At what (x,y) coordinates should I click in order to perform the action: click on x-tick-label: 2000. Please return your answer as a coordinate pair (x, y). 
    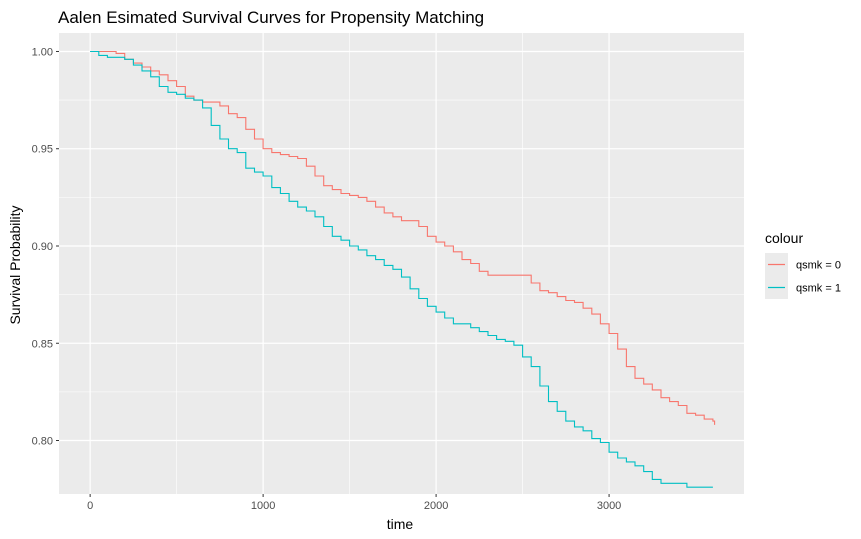
    Looking at the image, I should click on (436, 506).